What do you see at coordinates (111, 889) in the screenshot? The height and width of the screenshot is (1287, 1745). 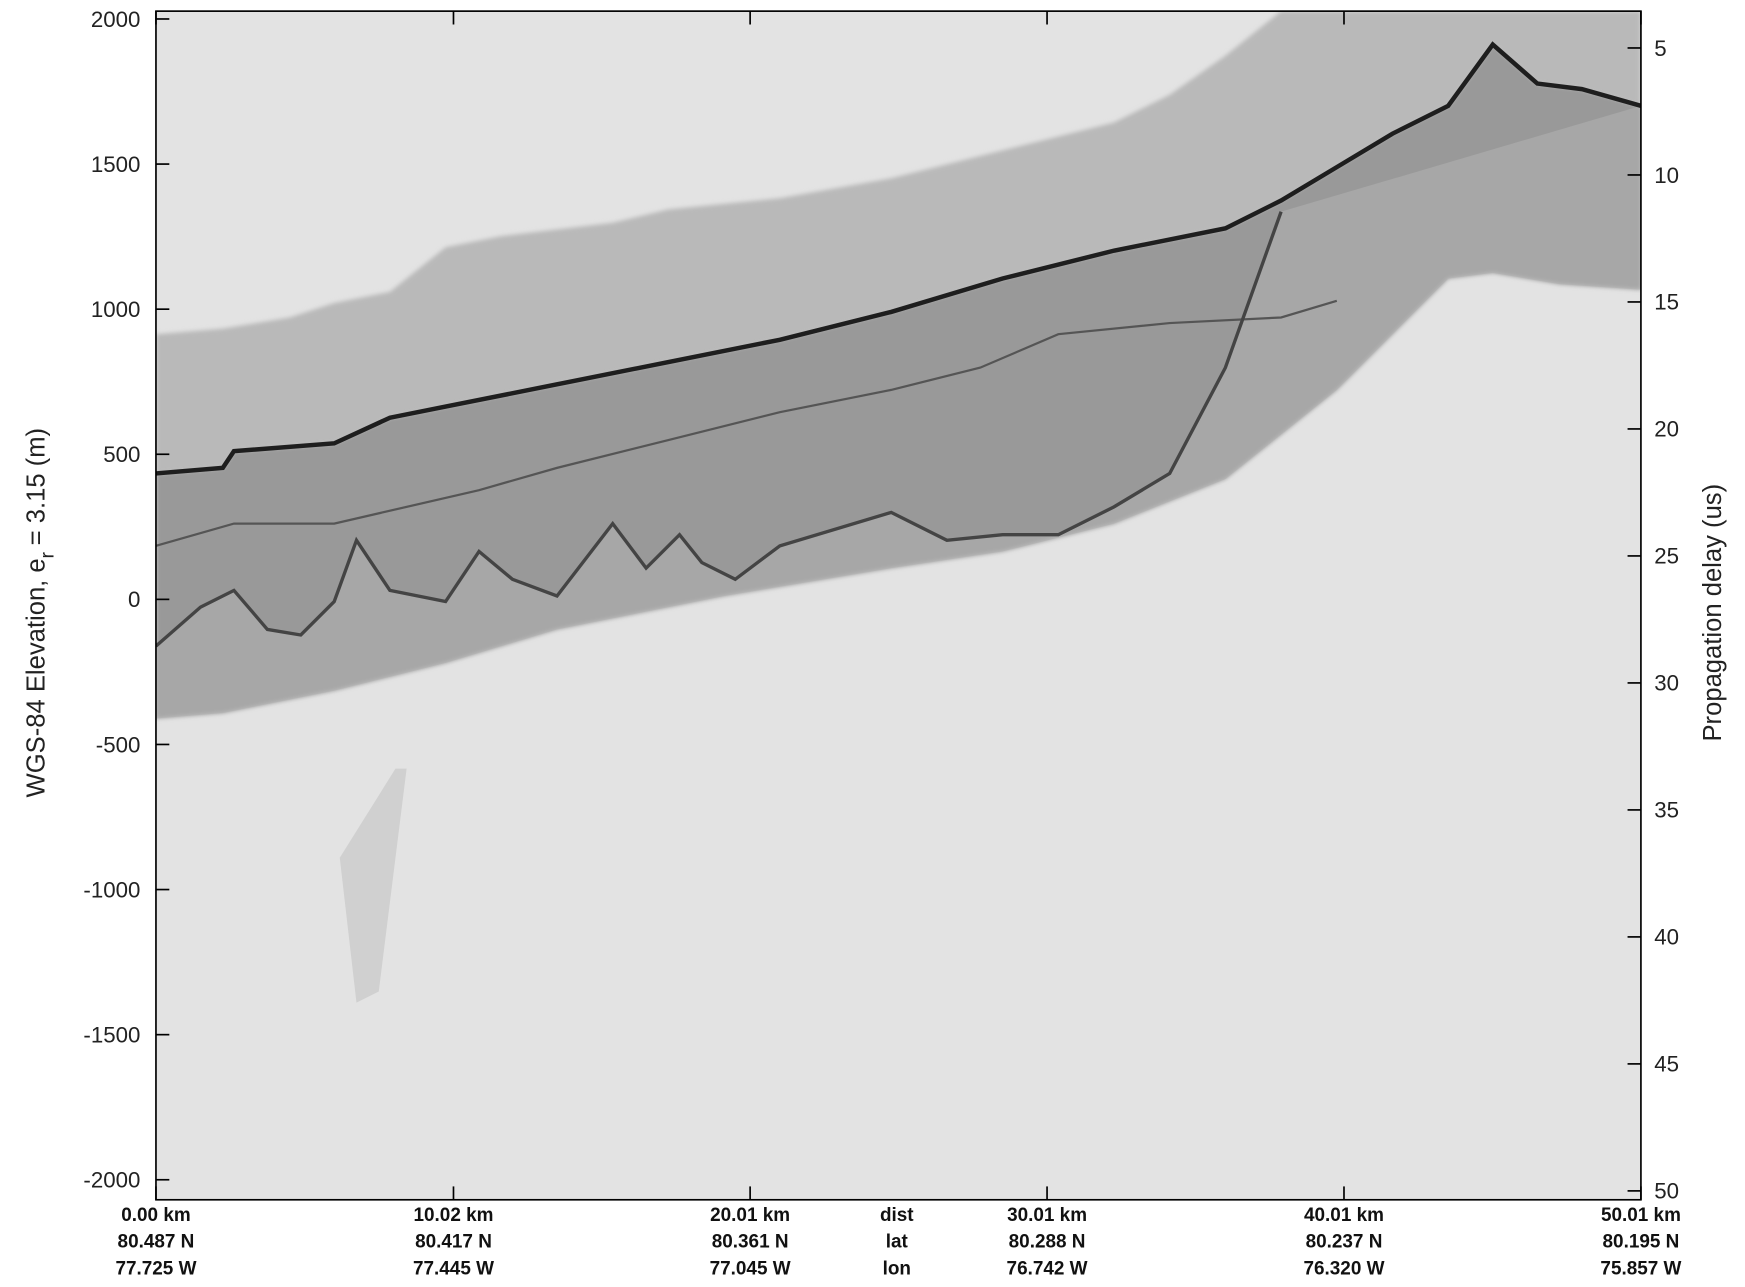 I see `y-tick-label: -1000` at bounding box center [111, 889].